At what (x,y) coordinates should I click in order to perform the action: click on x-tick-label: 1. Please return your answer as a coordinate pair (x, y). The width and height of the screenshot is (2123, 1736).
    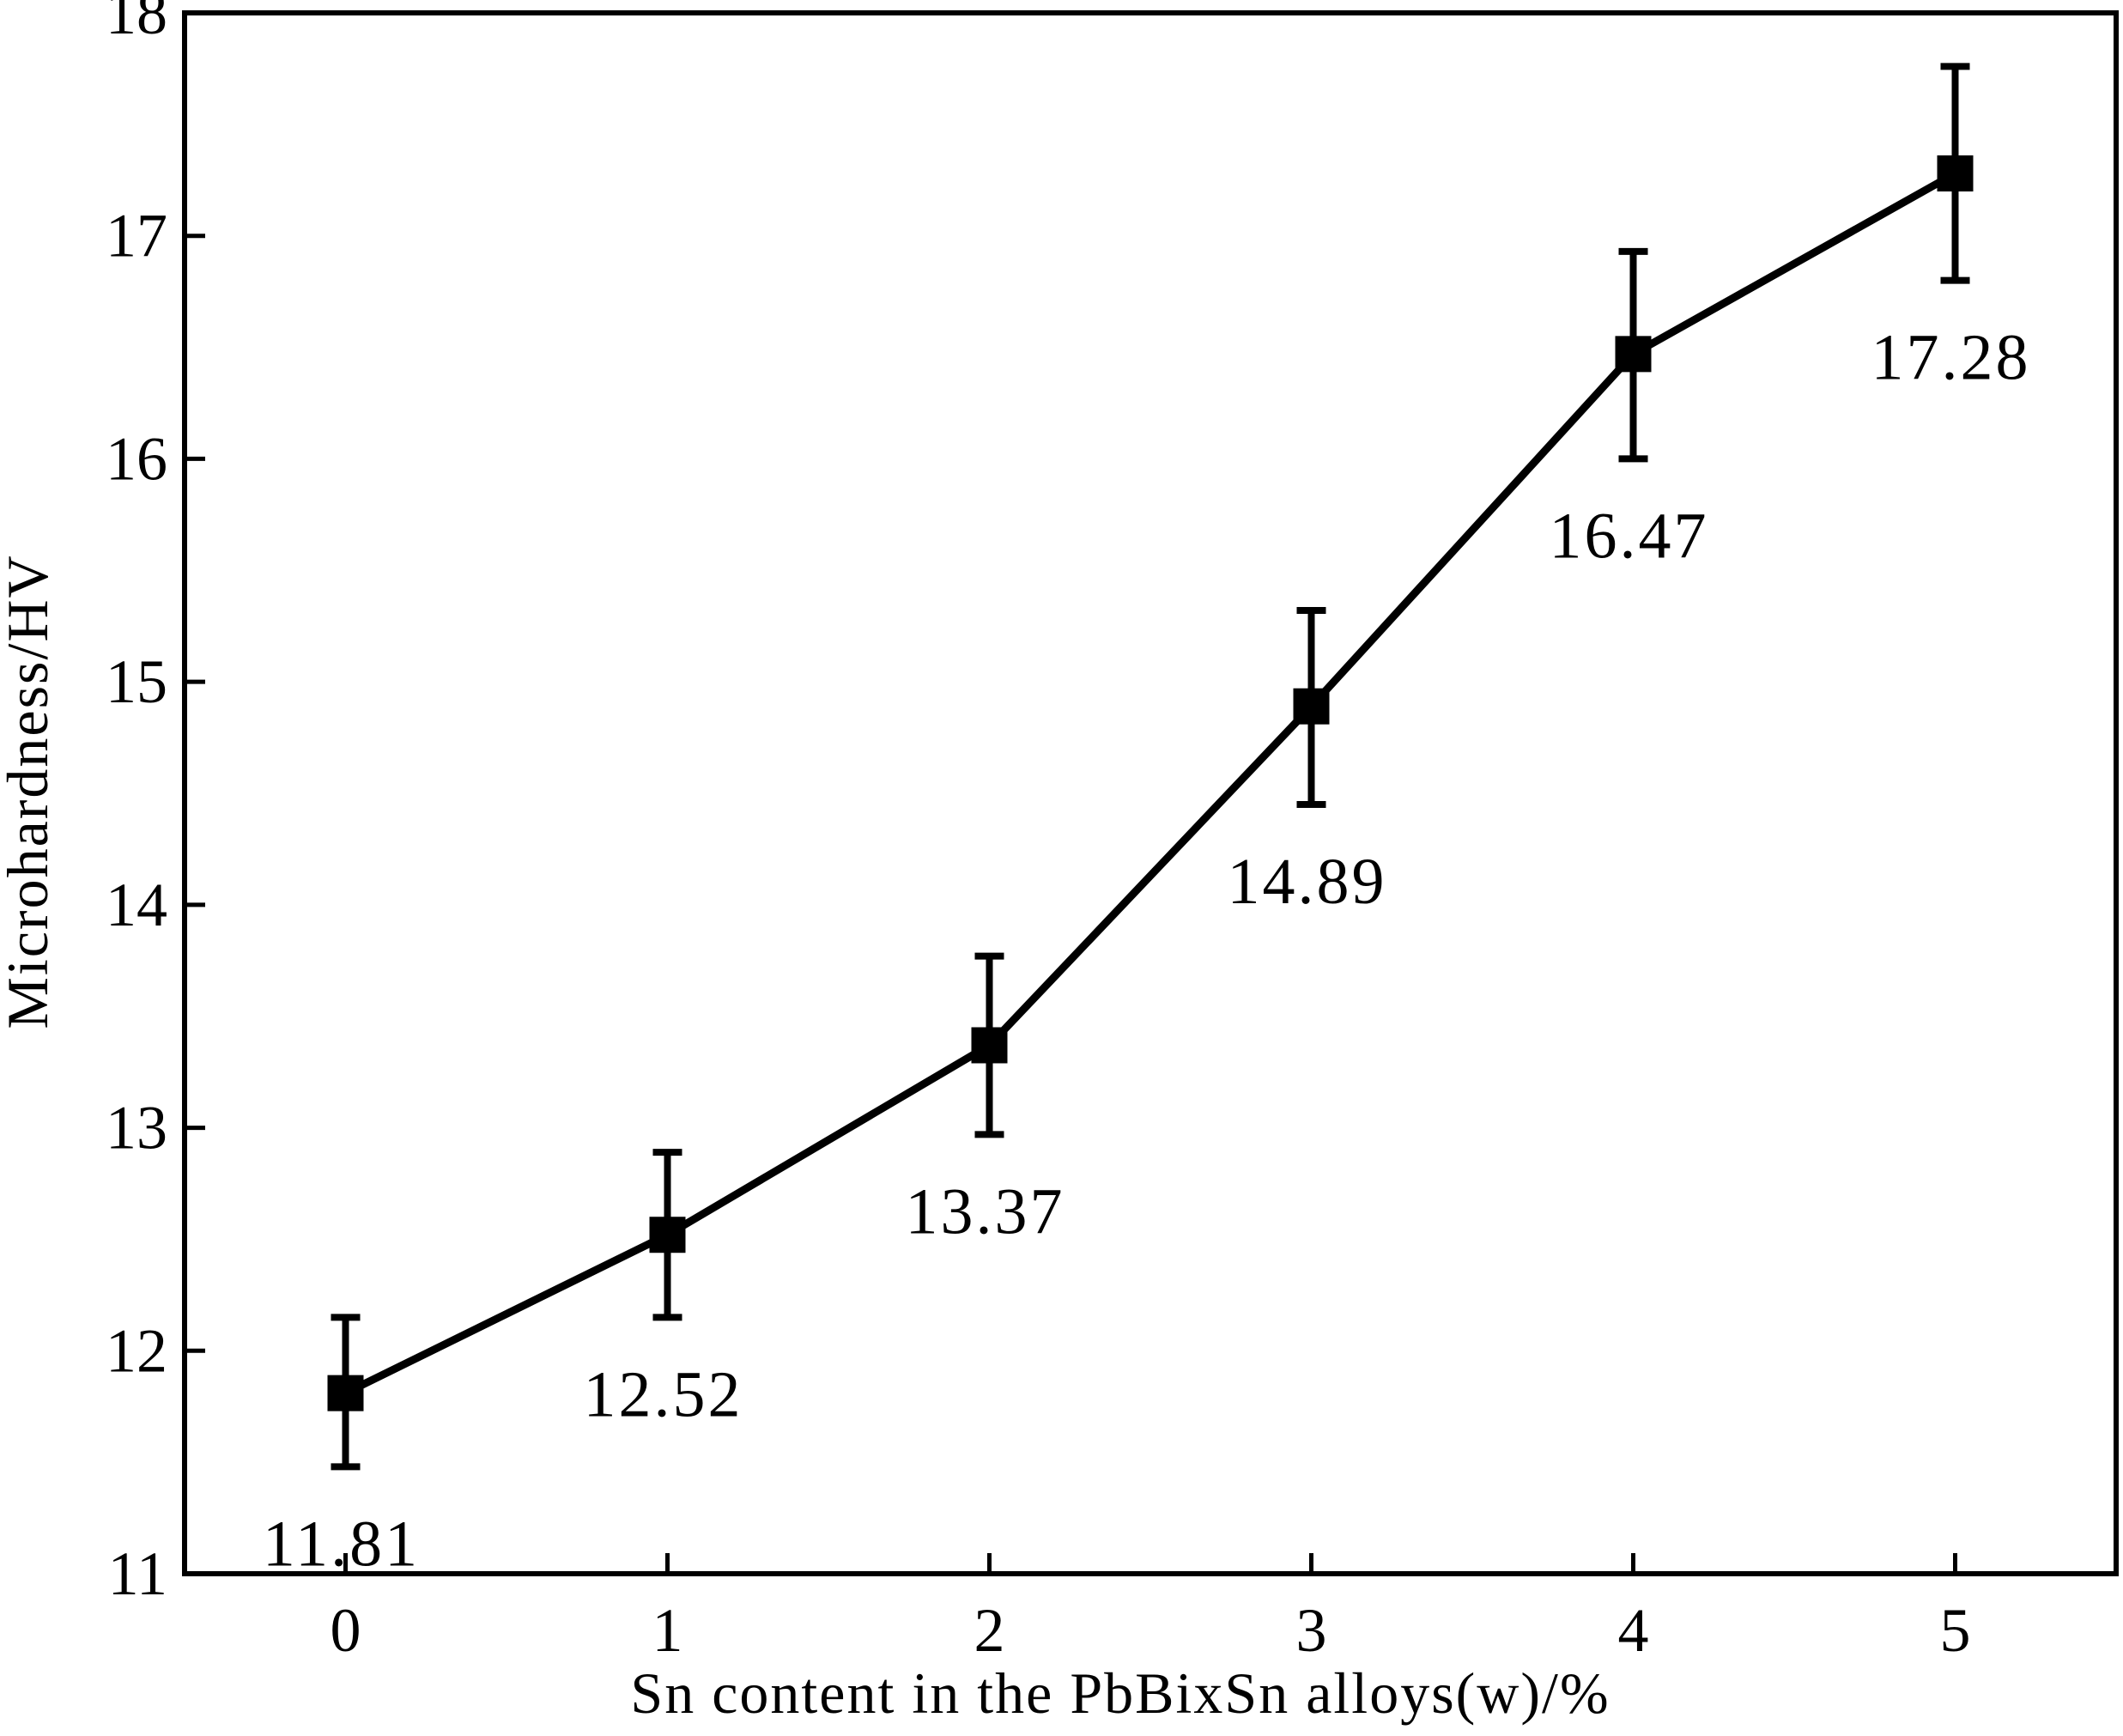
    Looking at the image, I should click on (667, 1630).